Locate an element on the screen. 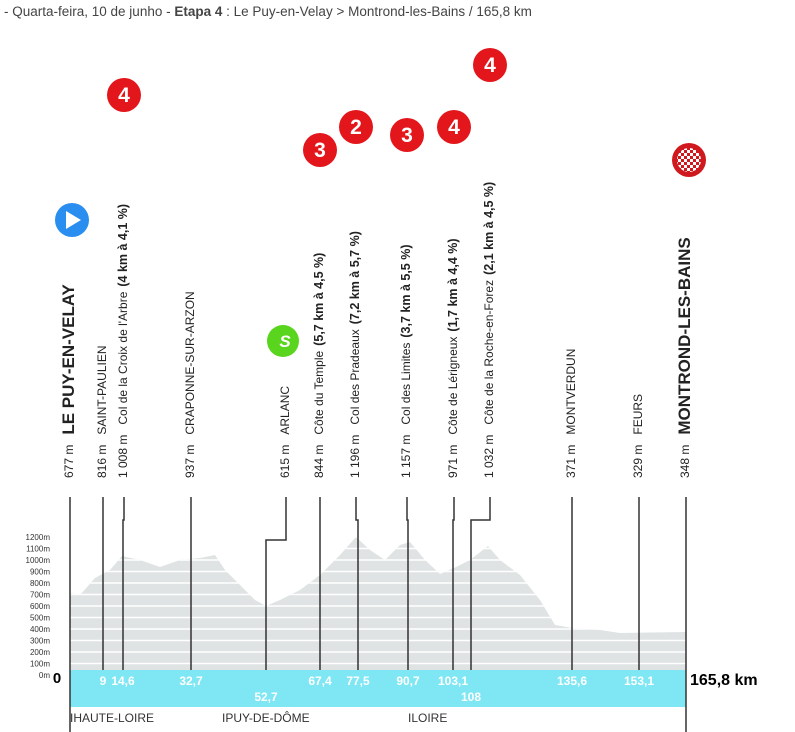 The height and width of the screenshot is (732, 795). sprint-icon: S is located at coordinates (285, 341).